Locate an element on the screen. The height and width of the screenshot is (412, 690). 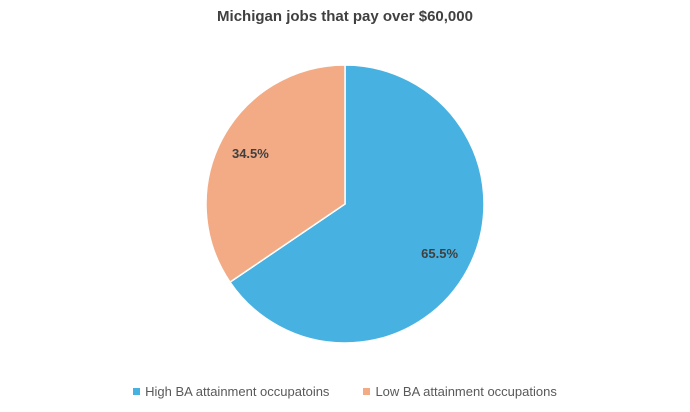
legend-item-1: High BA attainment occupatoins is located at coordinates (231, 391).